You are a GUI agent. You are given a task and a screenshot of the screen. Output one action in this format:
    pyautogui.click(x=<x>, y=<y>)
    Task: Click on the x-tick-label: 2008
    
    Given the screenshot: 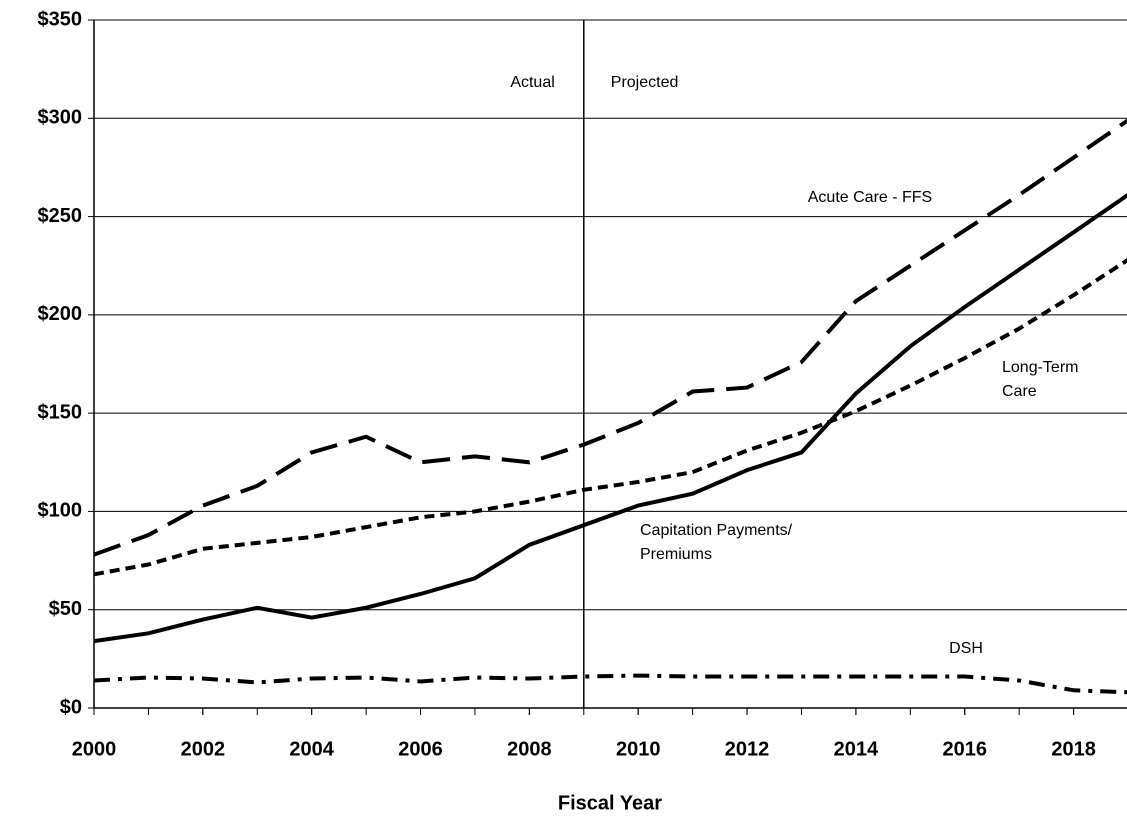 What is the action you would take?
    pyautogui.click(x=529, y=749)
    